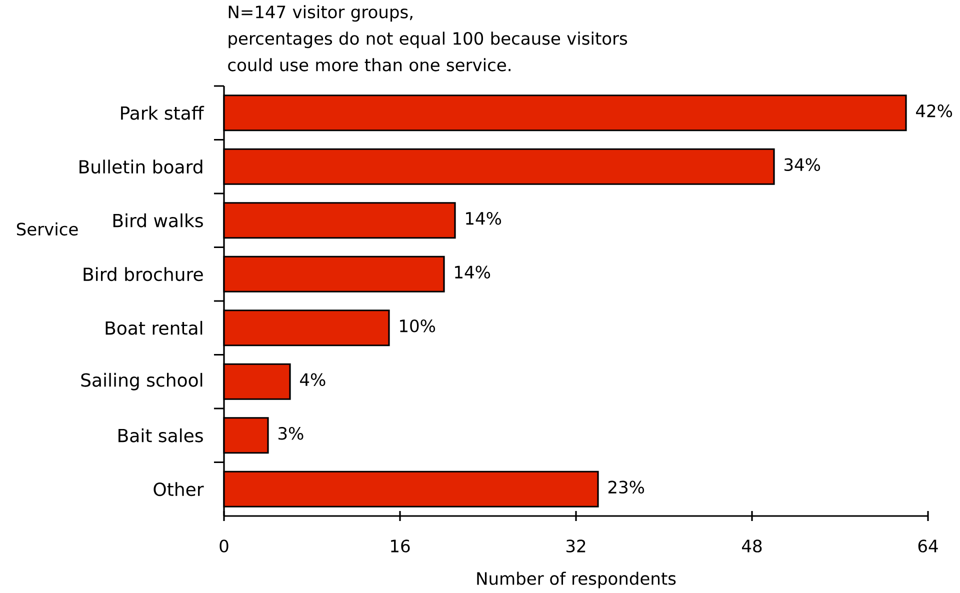 Image resolution: width=960 pixels, height=593 pixels. What do you see at coordinates (418, 325) in the screenshot?
I see `annotation: 10%` at bounding box center [418, 325].